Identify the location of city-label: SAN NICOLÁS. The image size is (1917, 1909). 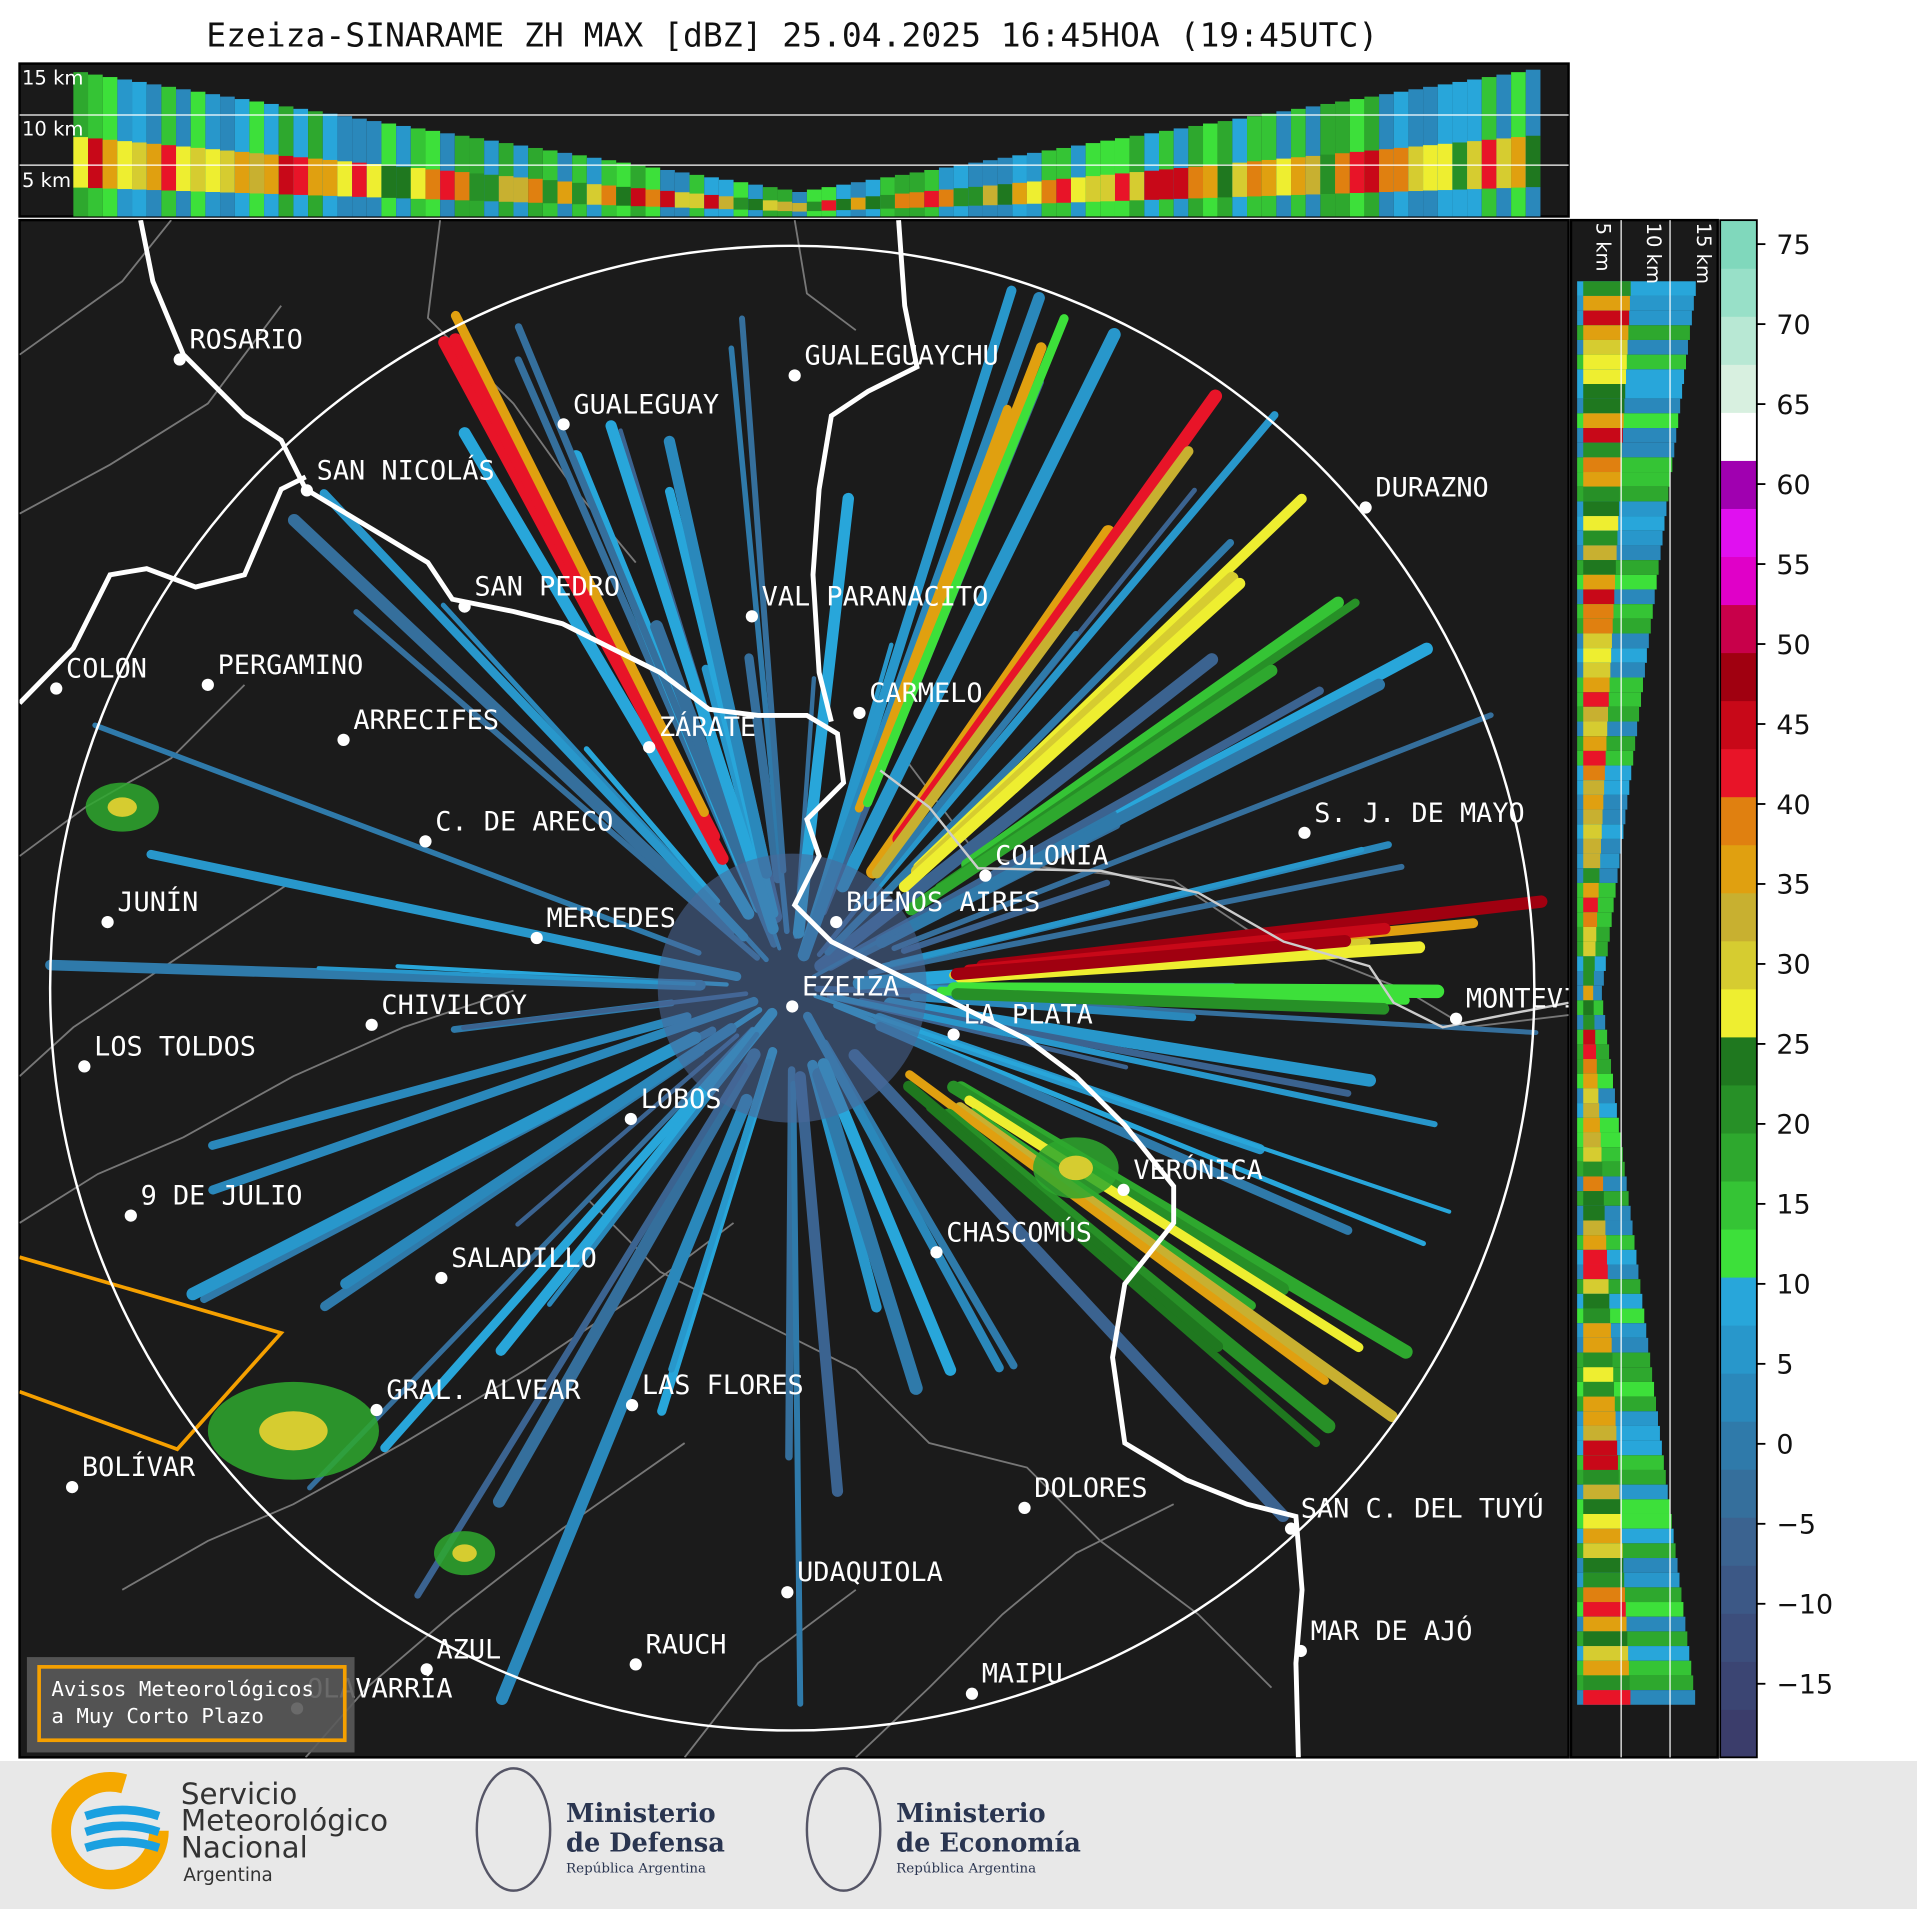
(406, 470).